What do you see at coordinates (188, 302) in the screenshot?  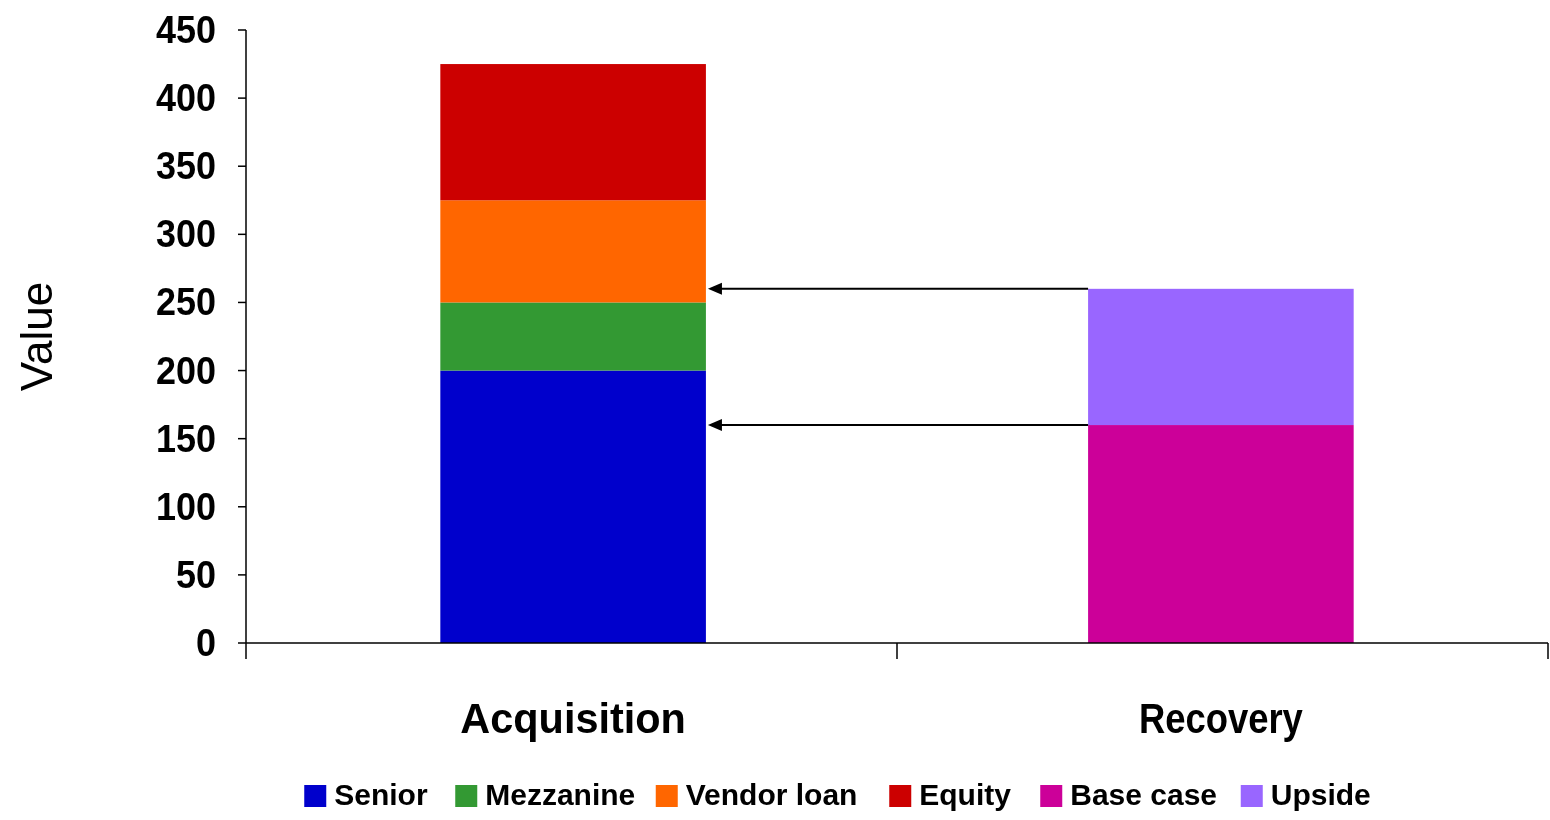 I see `y-tick-label: 250` at bounding box center [188, 302].